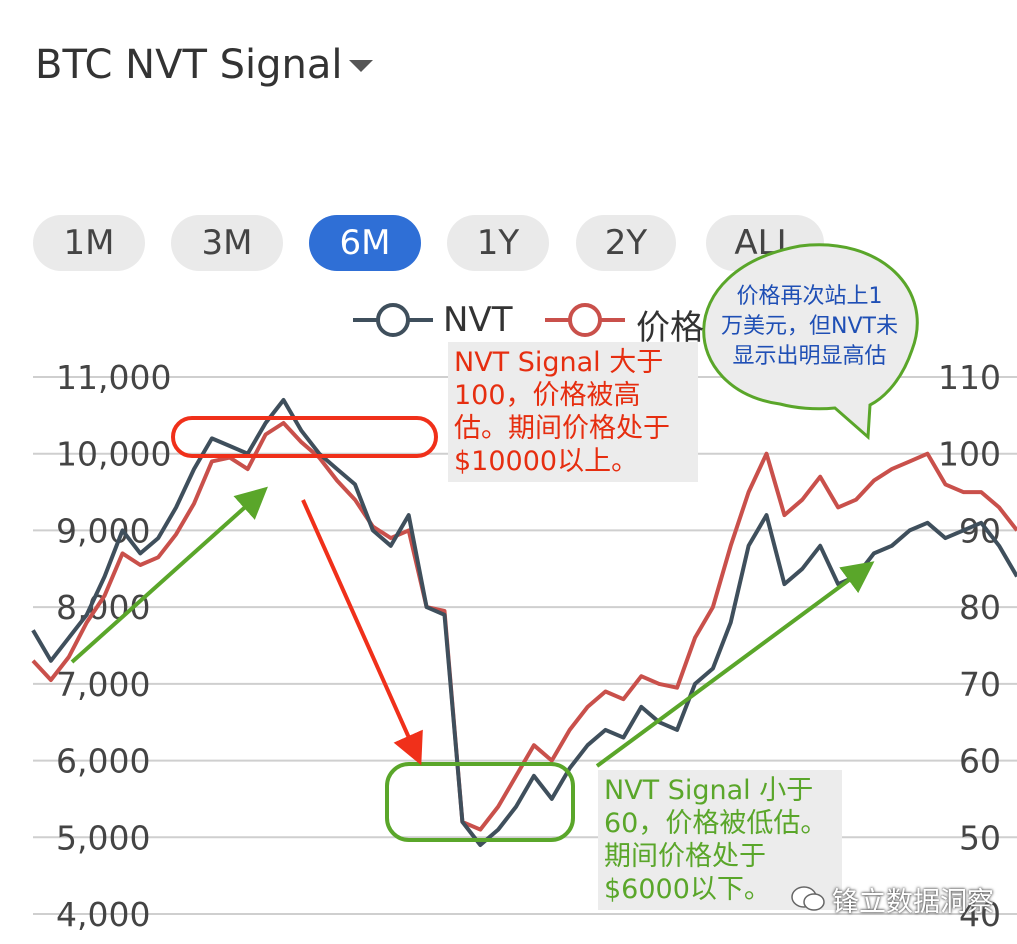 The height and width of the screenshot is (944, 1017). I want to click on right-tick-label: 60, so click(980, 761).